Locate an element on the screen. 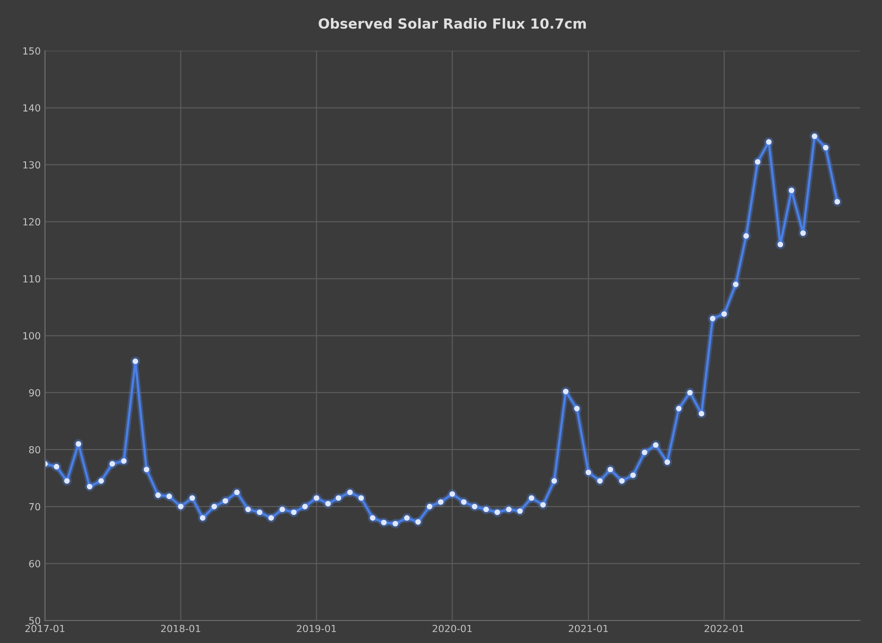 This screenshot has height=643, width=882. y-tick-label: 130 is located at coordinates (31, 165).